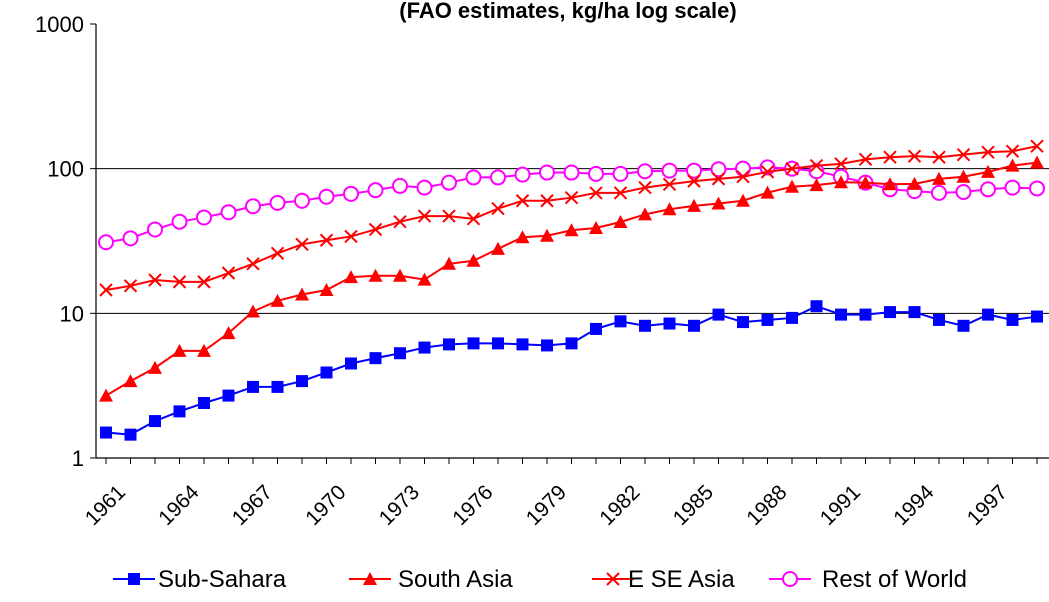 Image resolution: width=1049 pixels, height=602 pixels. I want to click on legend-item-sub-sahara: Sub-Sahara, so click(200, 579).